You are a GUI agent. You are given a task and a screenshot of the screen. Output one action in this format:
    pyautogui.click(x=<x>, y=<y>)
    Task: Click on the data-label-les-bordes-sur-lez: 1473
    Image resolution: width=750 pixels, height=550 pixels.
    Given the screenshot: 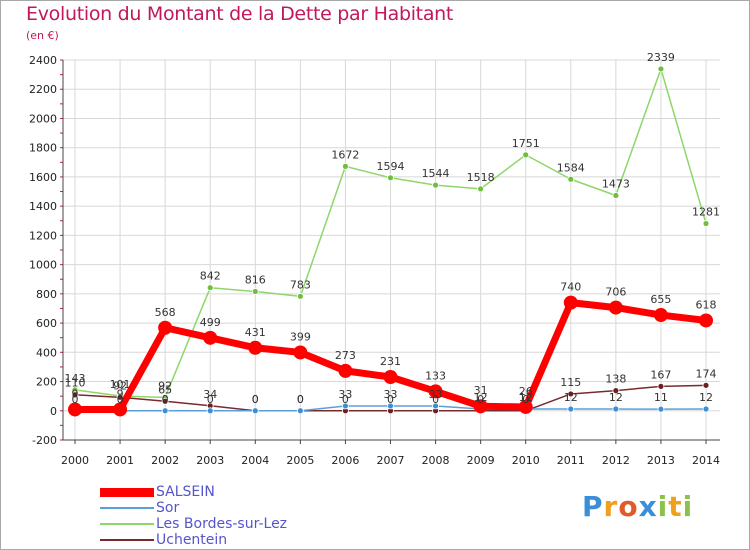 What is the action you would take?
    pyautogui.click(x=616, y=183)
    